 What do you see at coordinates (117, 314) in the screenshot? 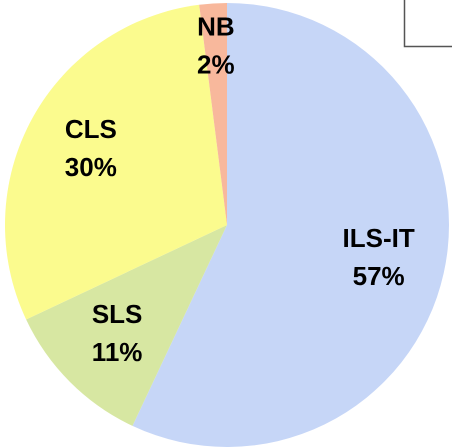
I see `slice-category-label: SLS` at bounding box center [117, 314].